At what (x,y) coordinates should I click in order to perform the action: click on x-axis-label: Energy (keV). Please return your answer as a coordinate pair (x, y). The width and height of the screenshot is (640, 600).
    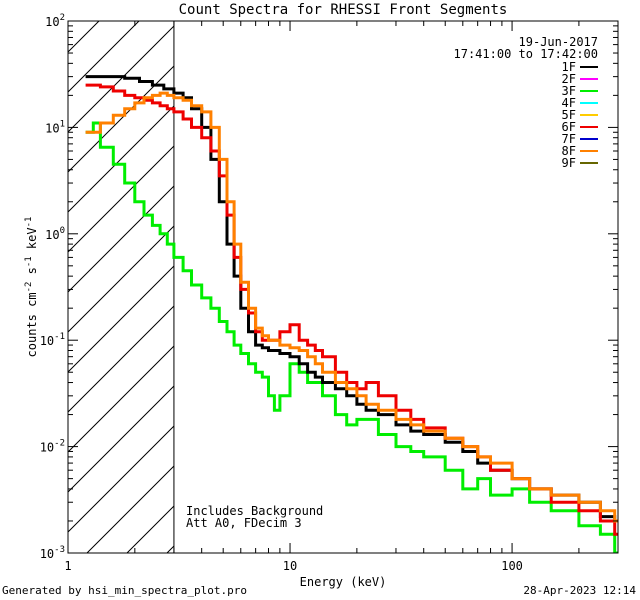
    Looking at the image, I should click on (343, 582).